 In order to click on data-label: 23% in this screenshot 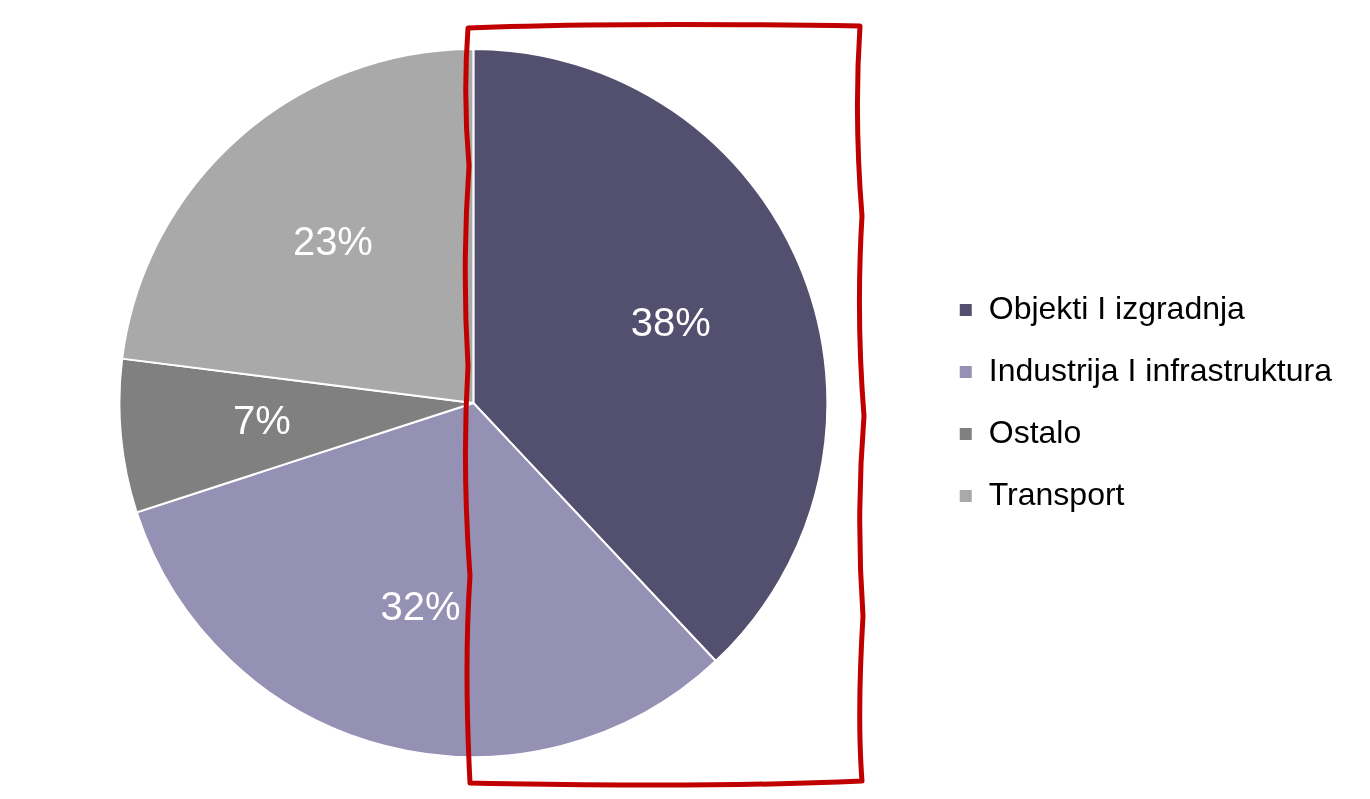, I will do `click(332, 240)`.